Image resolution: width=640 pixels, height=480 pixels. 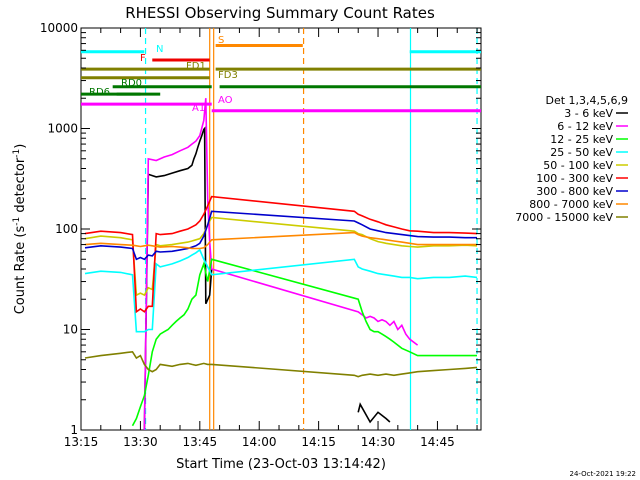 I want to click on legend-label-3-6-kev: 3 - 6 keV, so click(x=588, y=113).